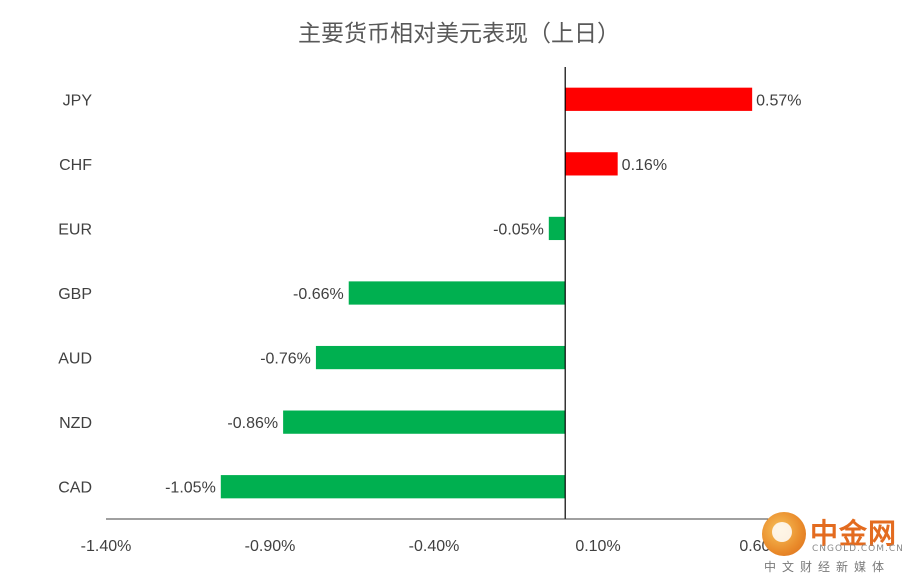  Describe the element at coordinates (252, 423) in the screenshot. I see `data-label-nzd: -0.86%` at that location.